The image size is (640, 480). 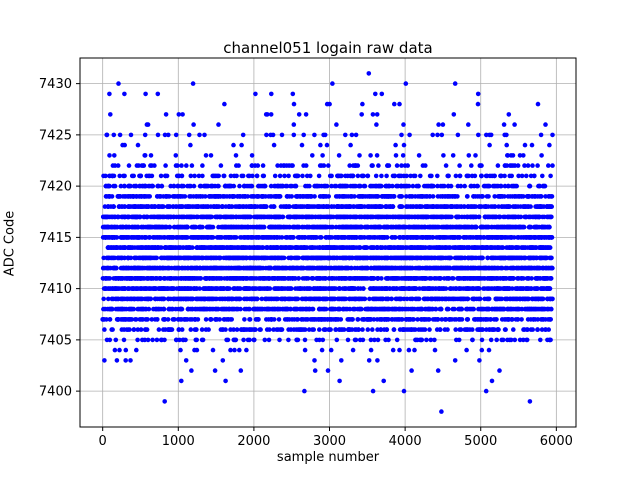 I want to click on y-tick-label: 7400, so click(x=55, y=392).